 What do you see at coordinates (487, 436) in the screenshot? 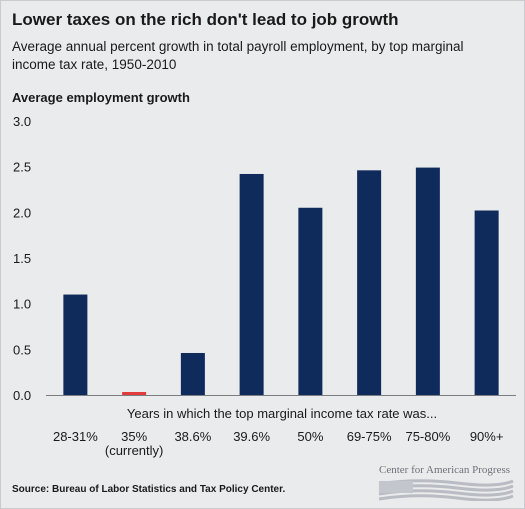
I see `x-tick-label: 90%+` at bounding box center [487, 436].